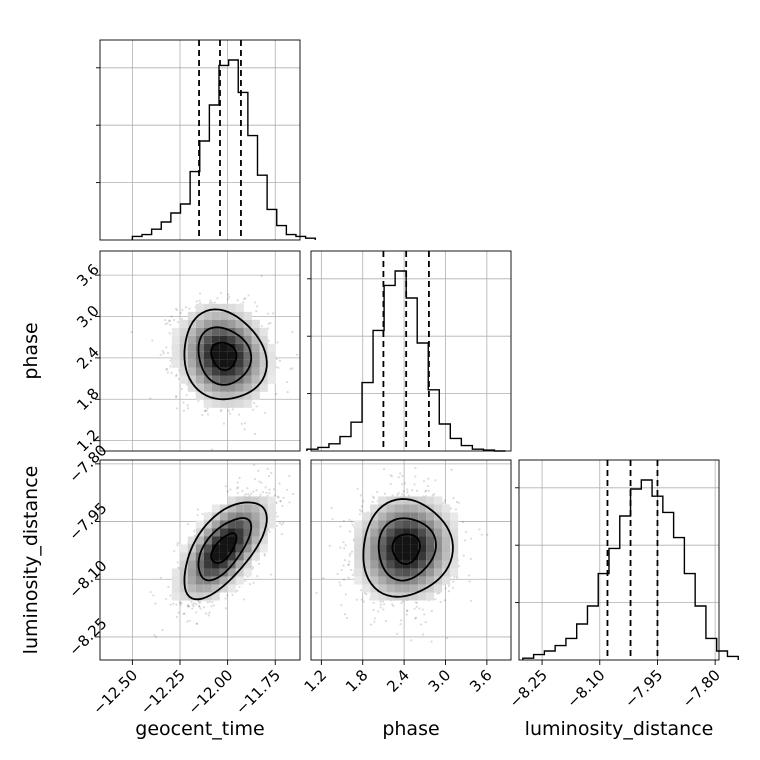 Image resolution: width=760 pixels, height=760 pixels. Describe the element at coordinates (115, 692) in the screenshot. I see `x-tick-label: −12.50` at that location.